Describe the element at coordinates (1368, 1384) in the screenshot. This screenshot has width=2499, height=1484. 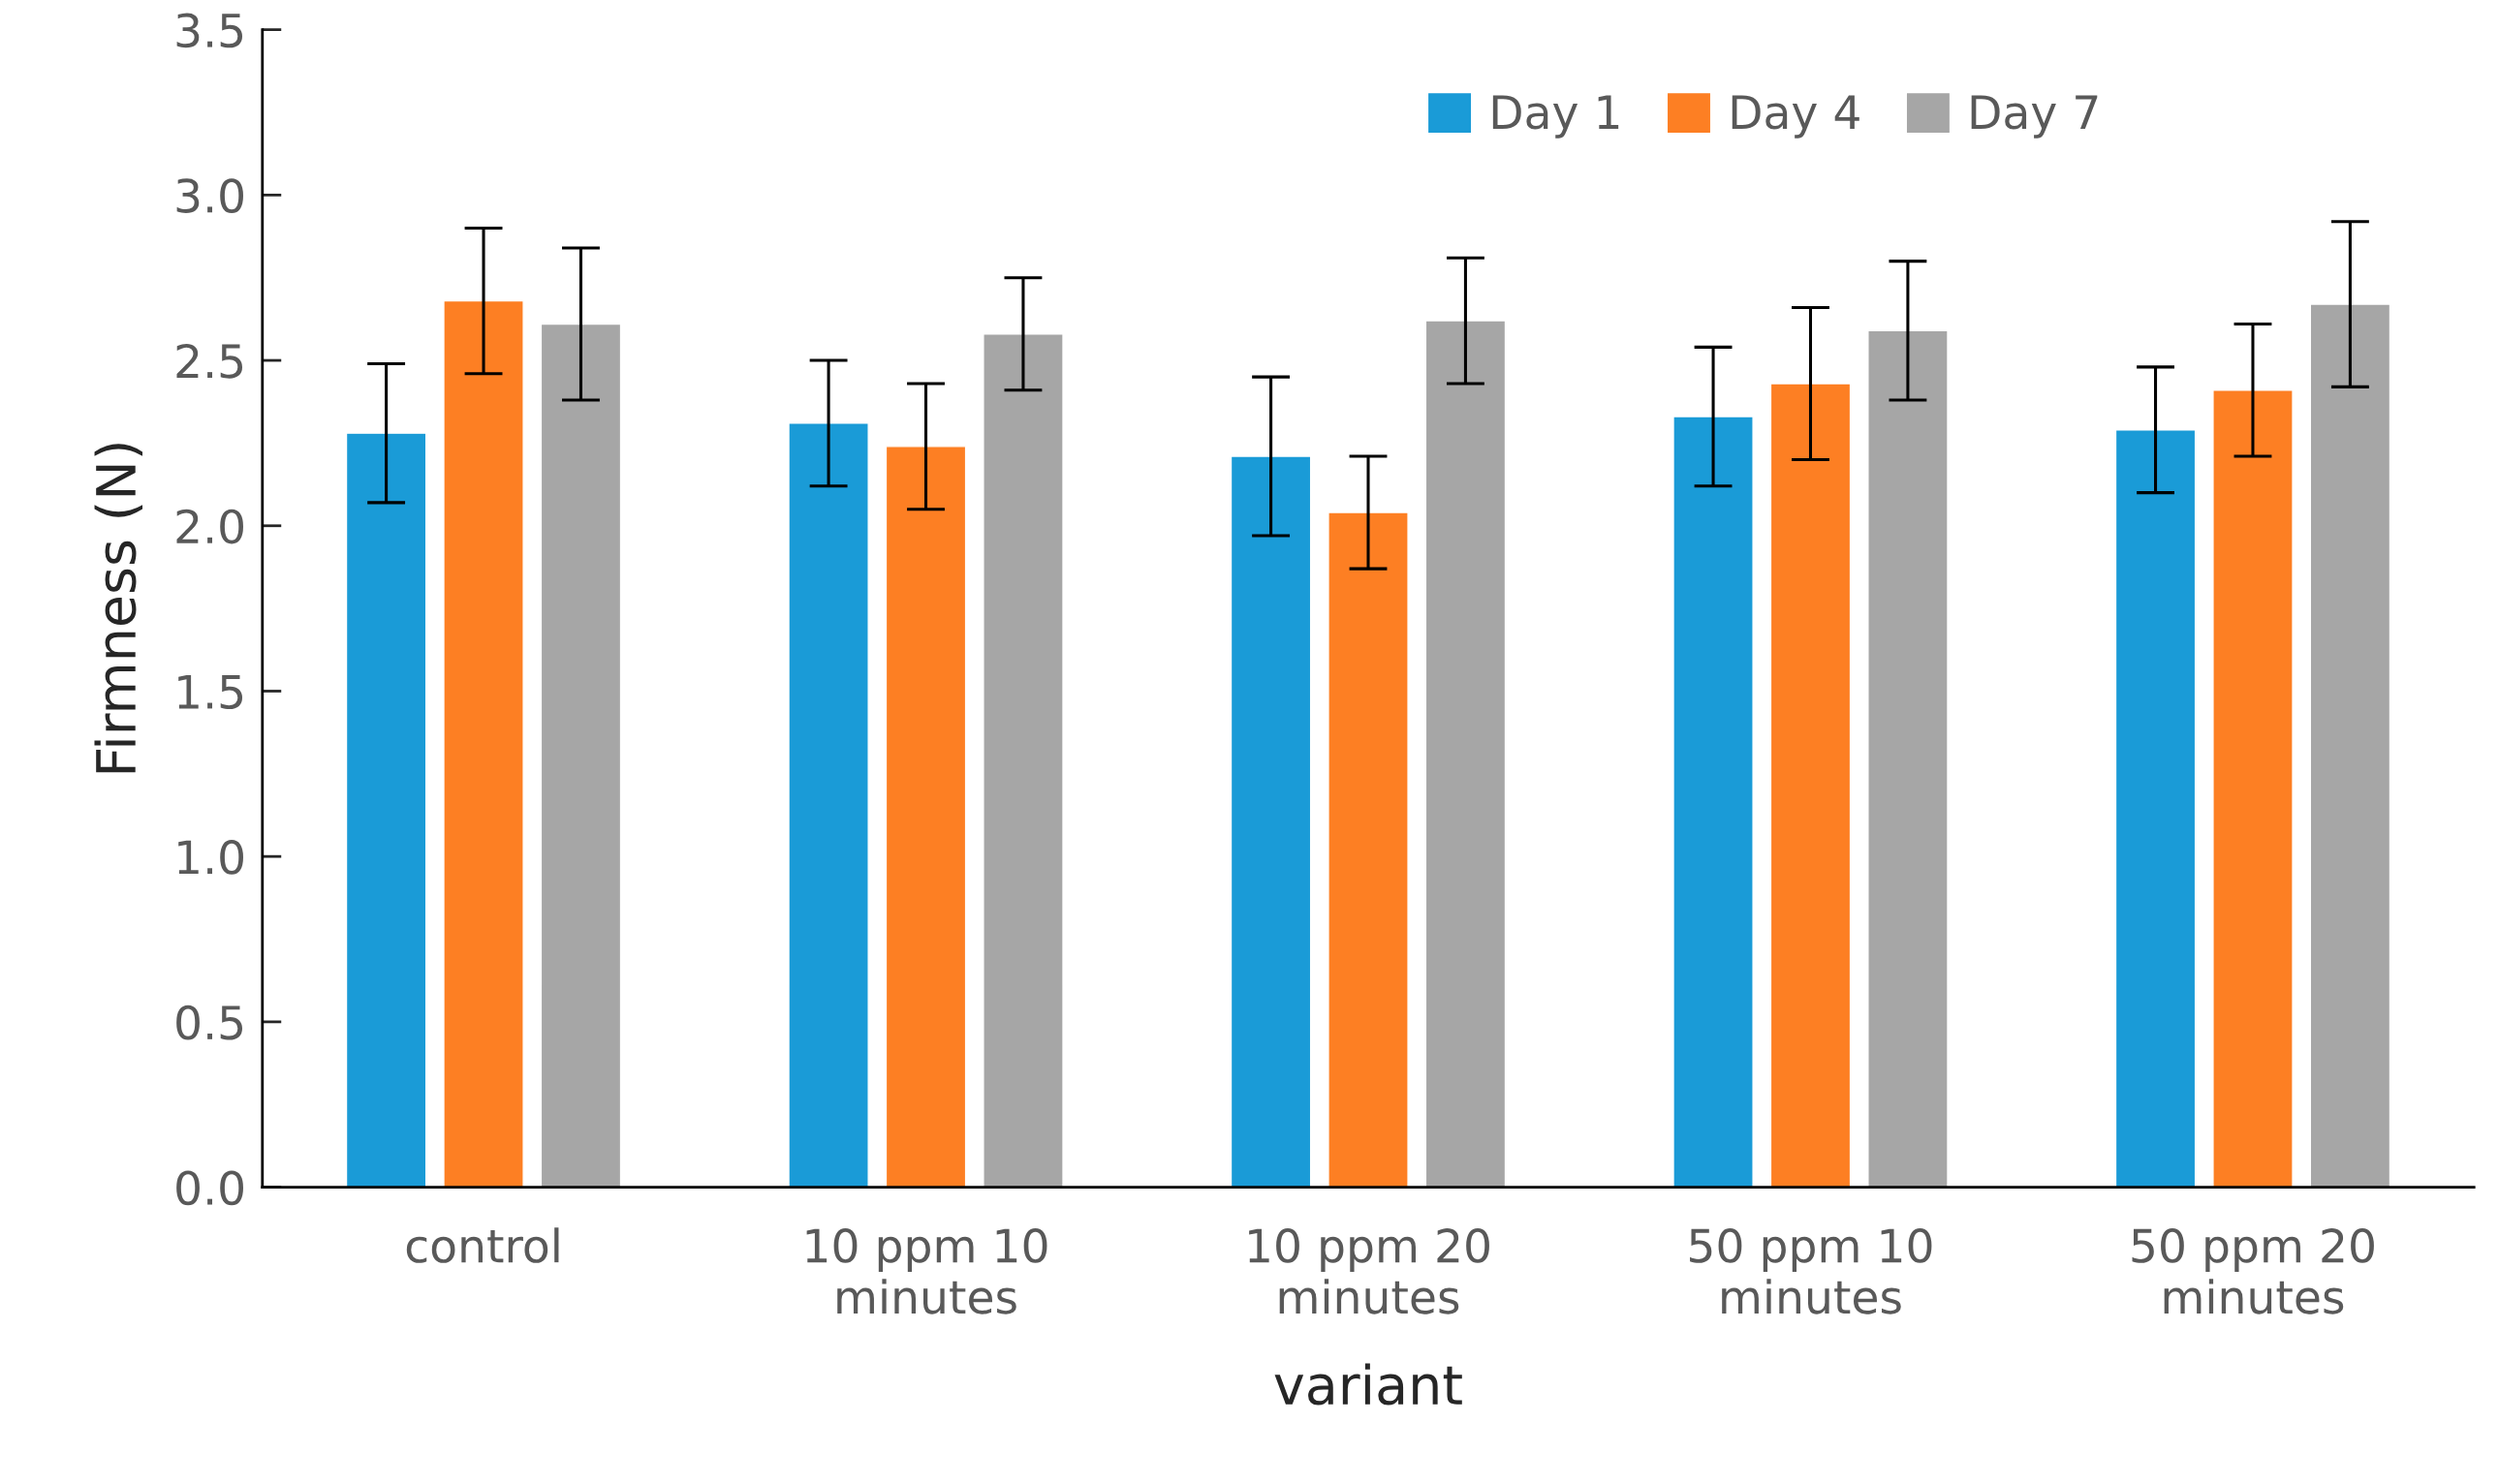
I see `x-axis-title: variant` at that location.